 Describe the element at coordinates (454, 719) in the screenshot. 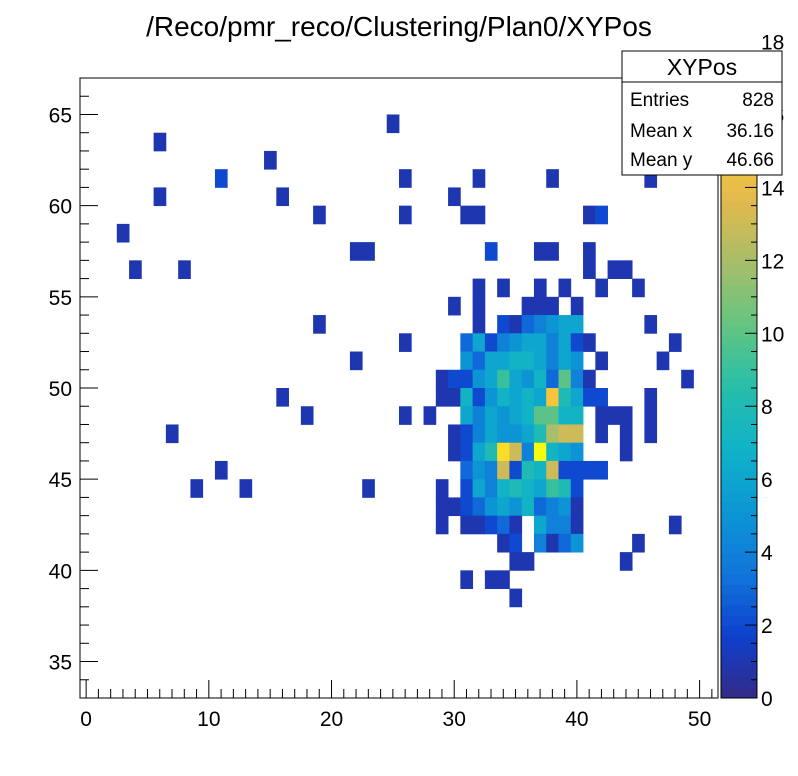

I see `x-tick-label: 30` at that location.